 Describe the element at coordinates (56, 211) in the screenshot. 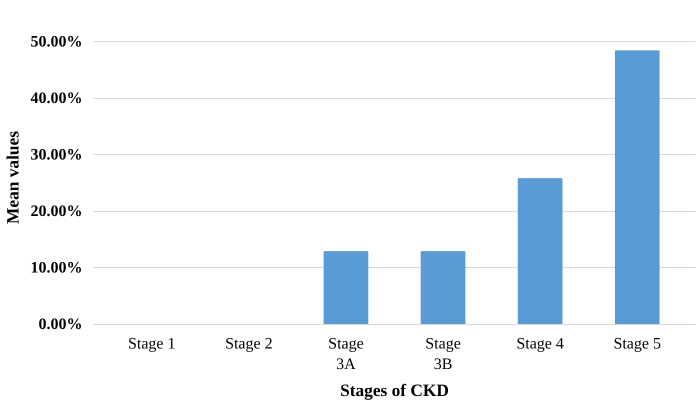

I see `y-tick-label: 20.00%` at that location.